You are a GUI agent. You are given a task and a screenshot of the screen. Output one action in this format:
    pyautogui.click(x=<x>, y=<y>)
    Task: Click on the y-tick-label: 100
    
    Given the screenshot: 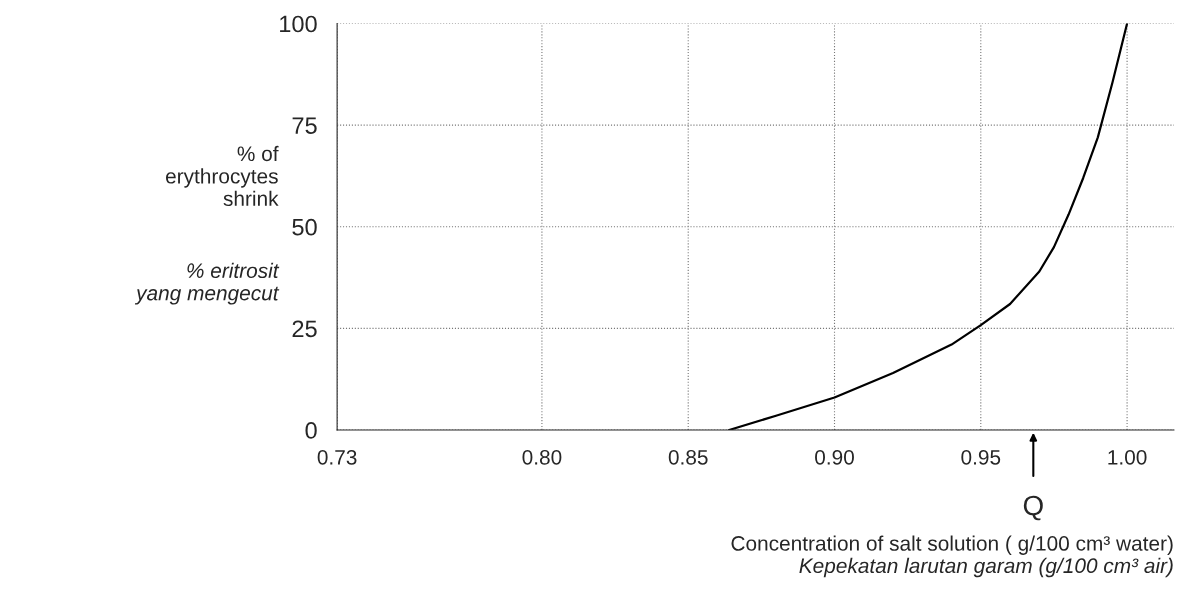 What is the action you would take?
    pyautogui.click(x=298, y=24)
    